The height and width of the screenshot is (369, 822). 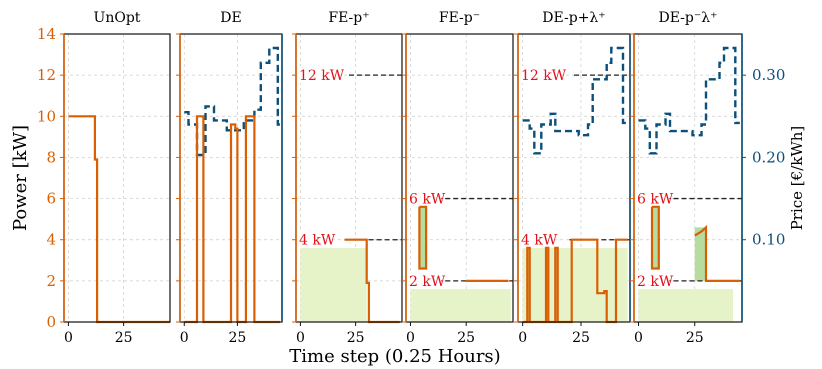 I want to click on y-tick-label-left: 2, so click(x=51, y=281).